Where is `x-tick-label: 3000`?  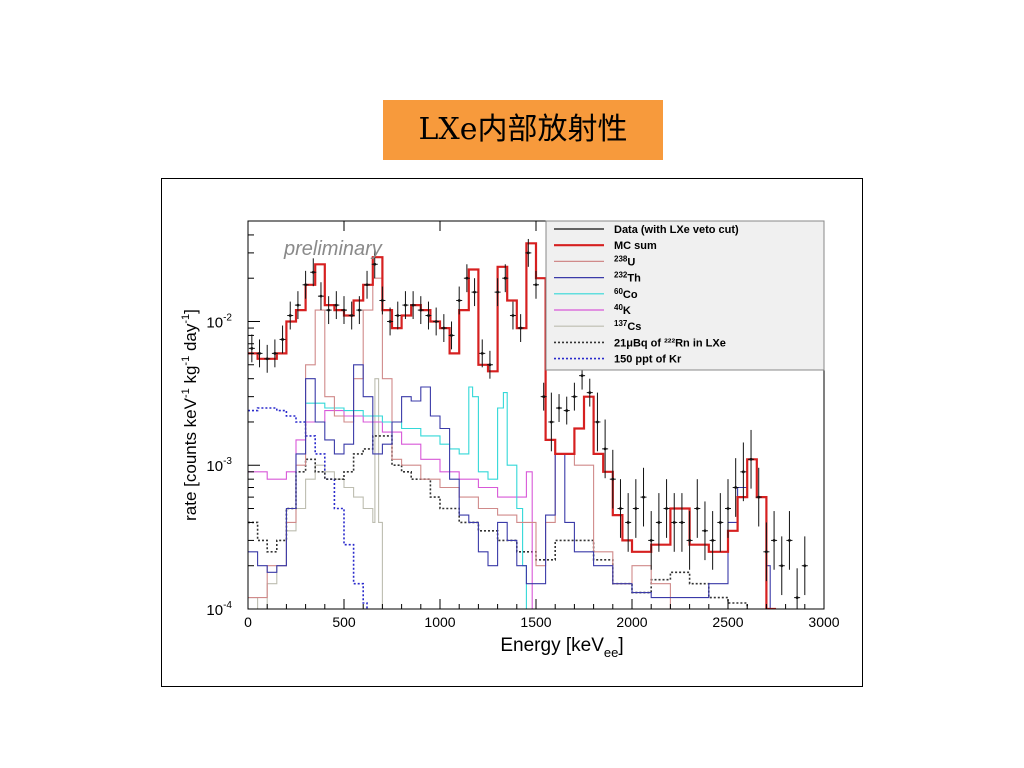 x-tick-label: 3000 is located at coordinates (823, 622).